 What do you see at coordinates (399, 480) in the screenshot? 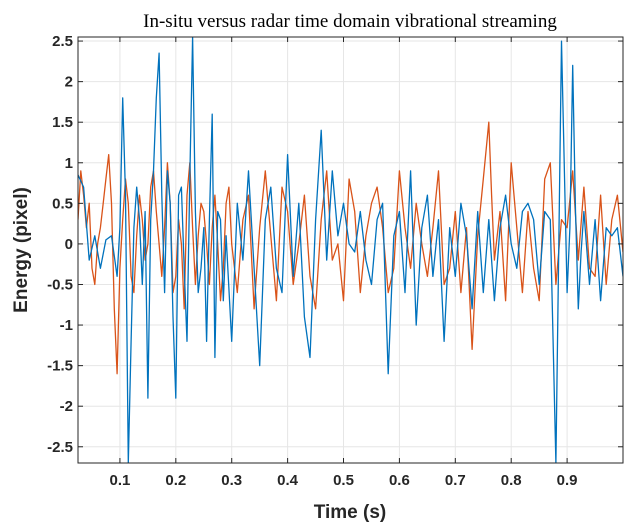
I see `x-tick-label: 0.6` at bounding box center [399, 480].